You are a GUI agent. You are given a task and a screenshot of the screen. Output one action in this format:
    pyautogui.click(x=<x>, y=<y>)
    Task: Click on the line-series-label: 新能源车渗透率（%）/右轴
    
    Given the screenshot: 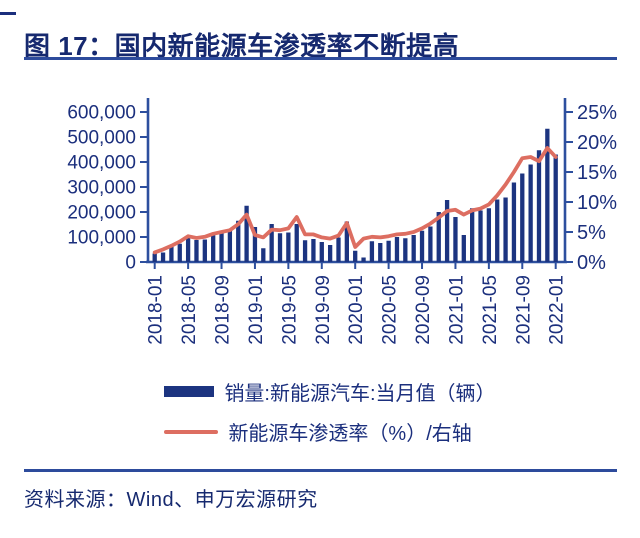 What is the action you would take?
    pyautogui.click(x=350, y=434)
    